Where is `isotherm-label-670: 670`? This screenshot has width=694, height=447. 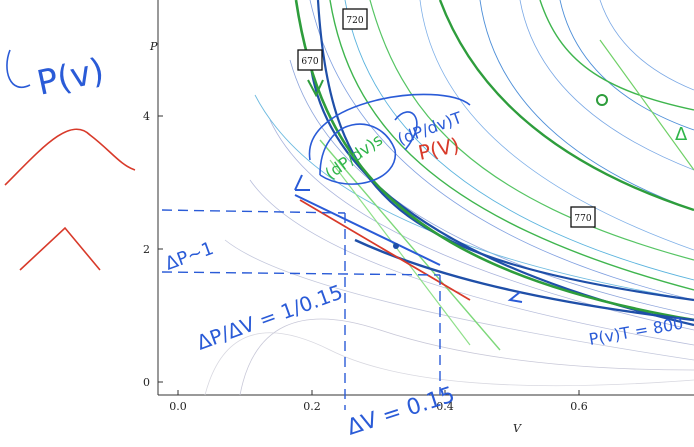 isotherm-label-670: 670 is located at coordinates (309, 62).